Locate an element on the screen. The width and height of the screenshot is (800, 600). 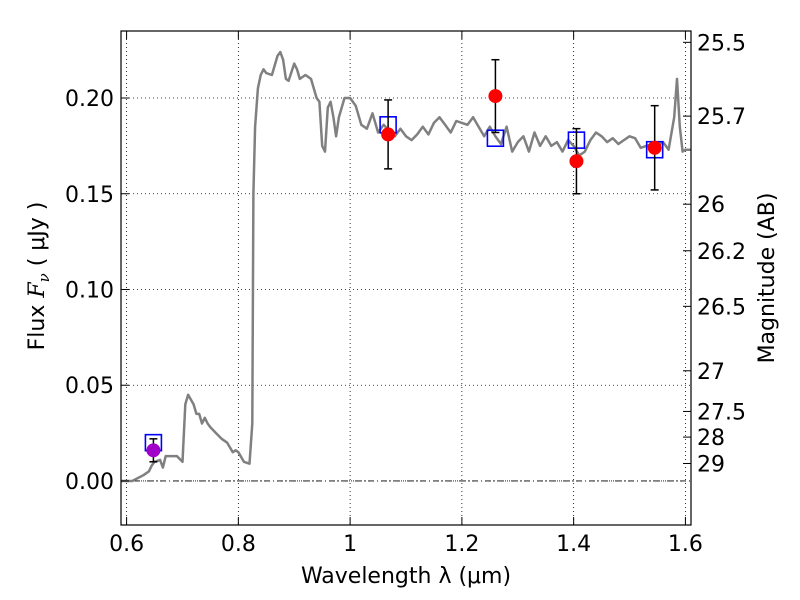
y-tick-label: 0.10 is located at coordinates (89, 290).